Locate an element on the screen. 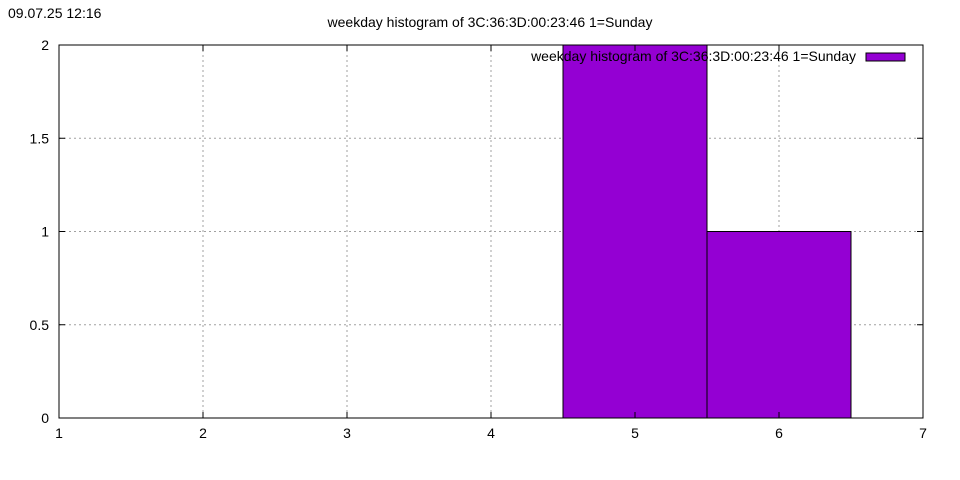 The height and width of the screenshot is (480, 960). y-tick-label: 2 is located at coordinates (45, 45).